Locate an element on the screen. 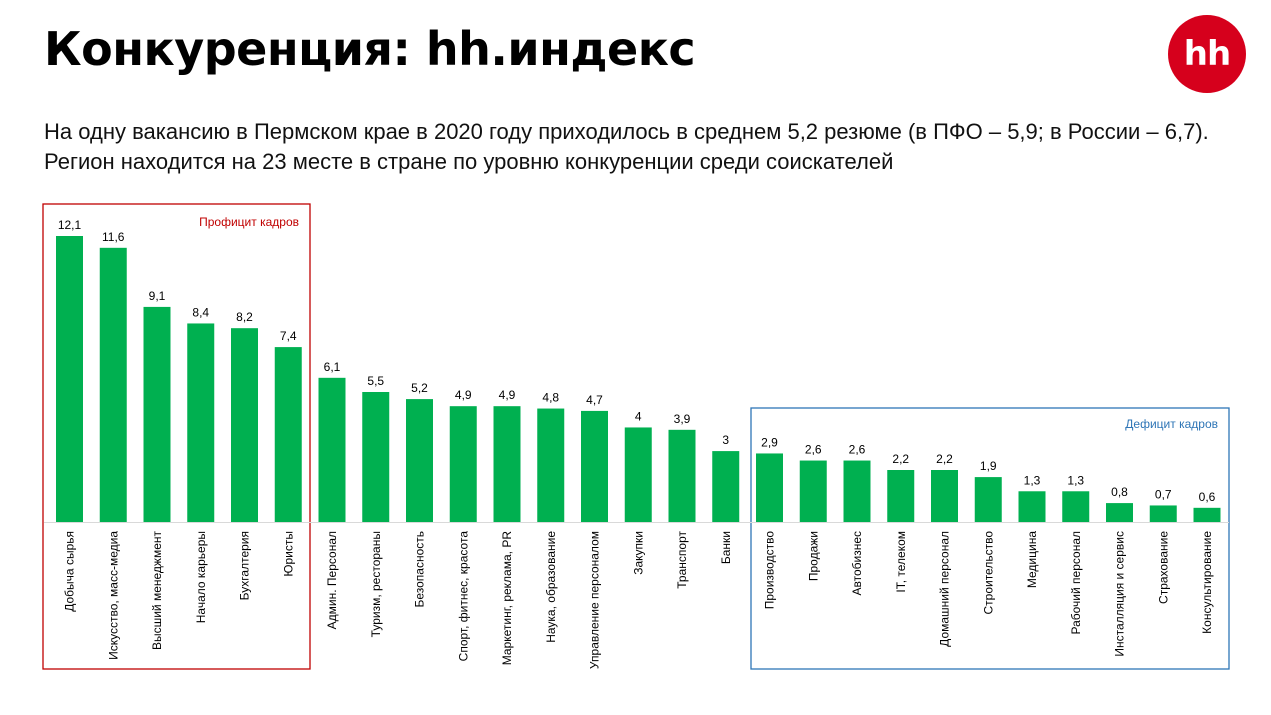  category-label: Консультирование is located at coordinates (1207, 582).